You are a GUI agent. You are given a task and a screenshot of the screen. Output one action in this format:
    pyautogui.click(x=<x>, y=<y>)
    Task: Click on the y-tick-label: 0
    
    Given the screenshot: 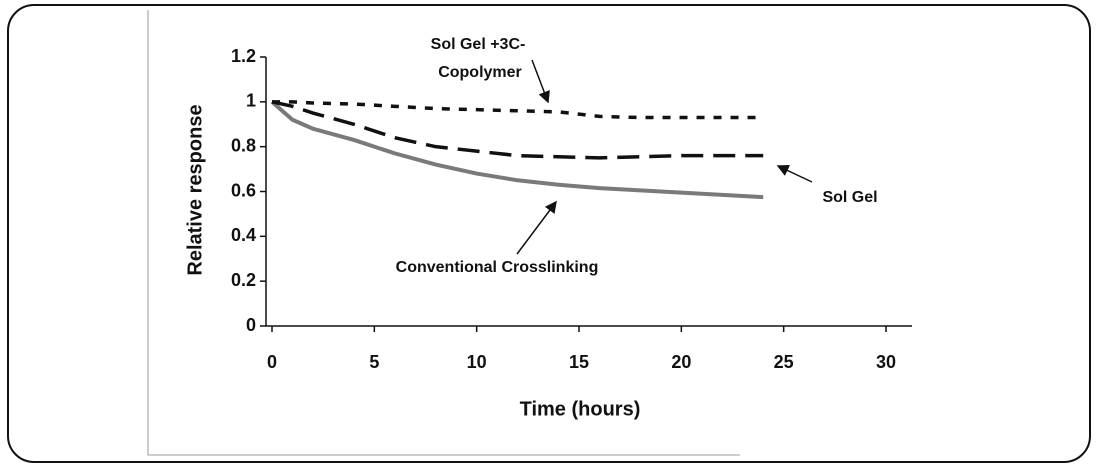 What is the action you would take?
    pyautogui.click(x=251, y=325)
    